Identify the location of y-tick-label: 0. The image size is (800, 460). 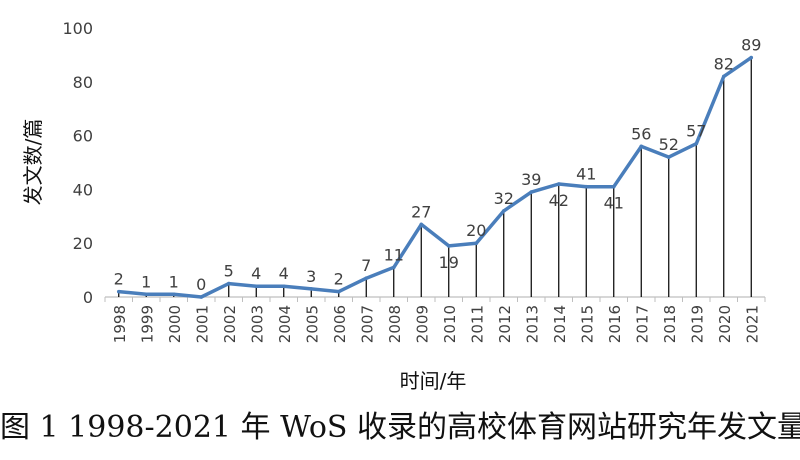
(88, 297).